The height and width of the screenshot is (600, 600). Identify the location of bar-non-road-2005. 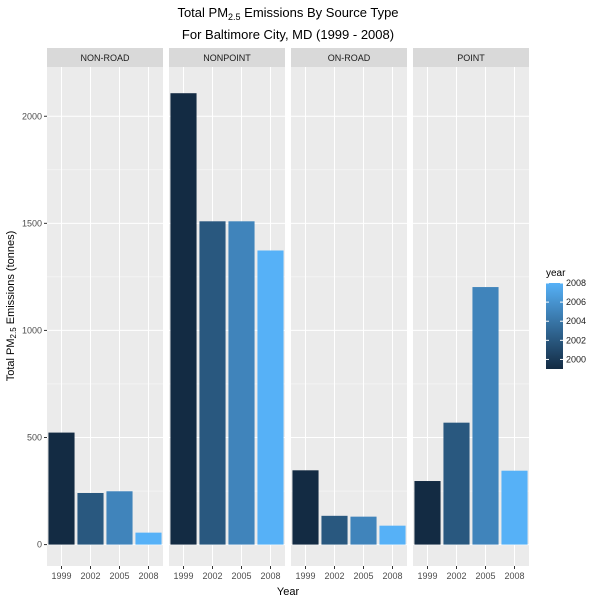
(119, 518).